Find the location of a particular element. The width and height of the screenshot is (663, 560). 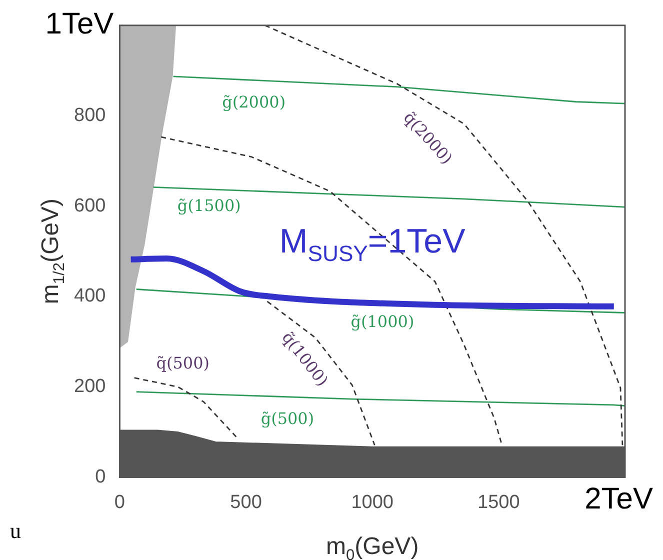

annotation: g̃(500) is located at coordinates (287, 418).